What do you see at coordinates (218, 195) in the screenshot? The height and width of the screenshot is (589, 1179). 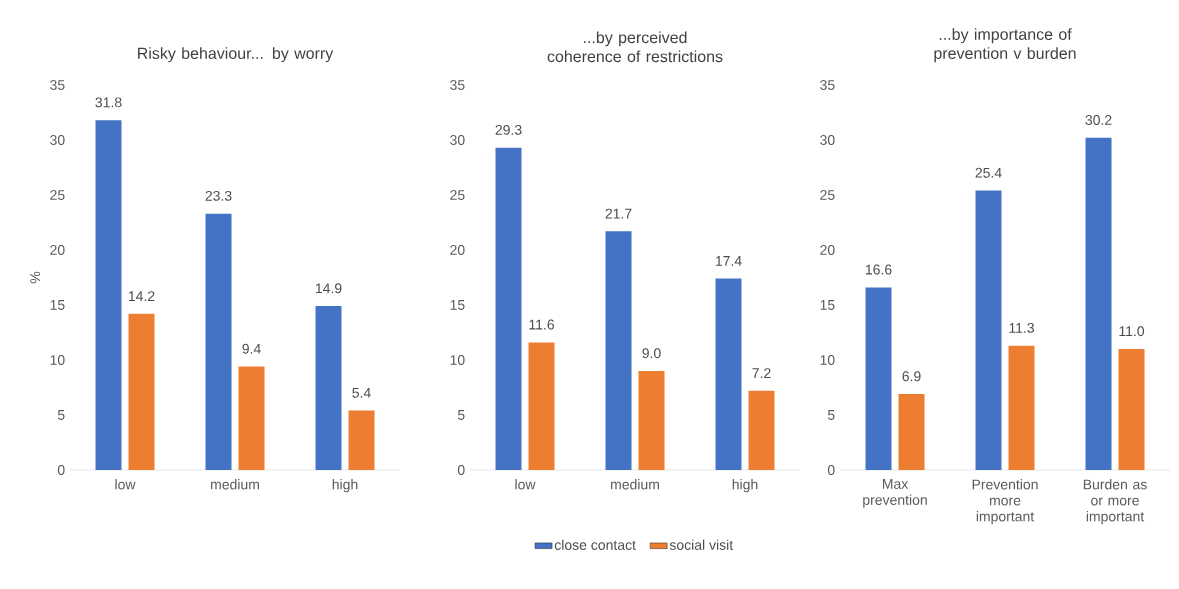 I see `data-label: 23.3` at bounding box center [218, 195].